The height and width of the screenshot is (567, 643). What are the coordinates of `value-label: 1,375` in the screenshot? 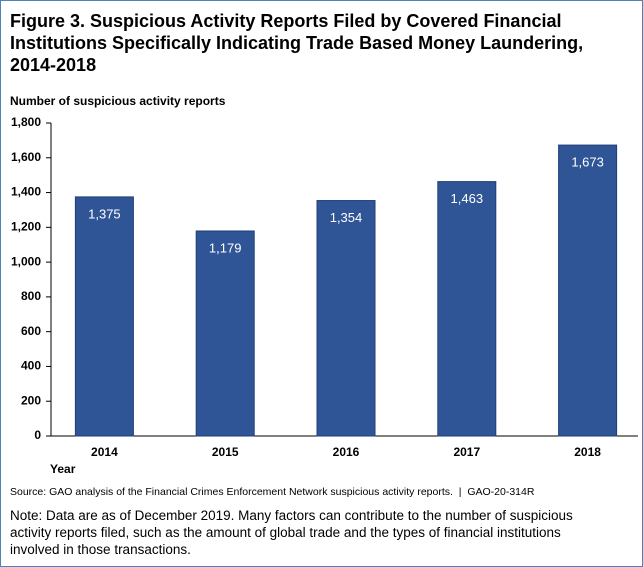 It's located at (104, 213).